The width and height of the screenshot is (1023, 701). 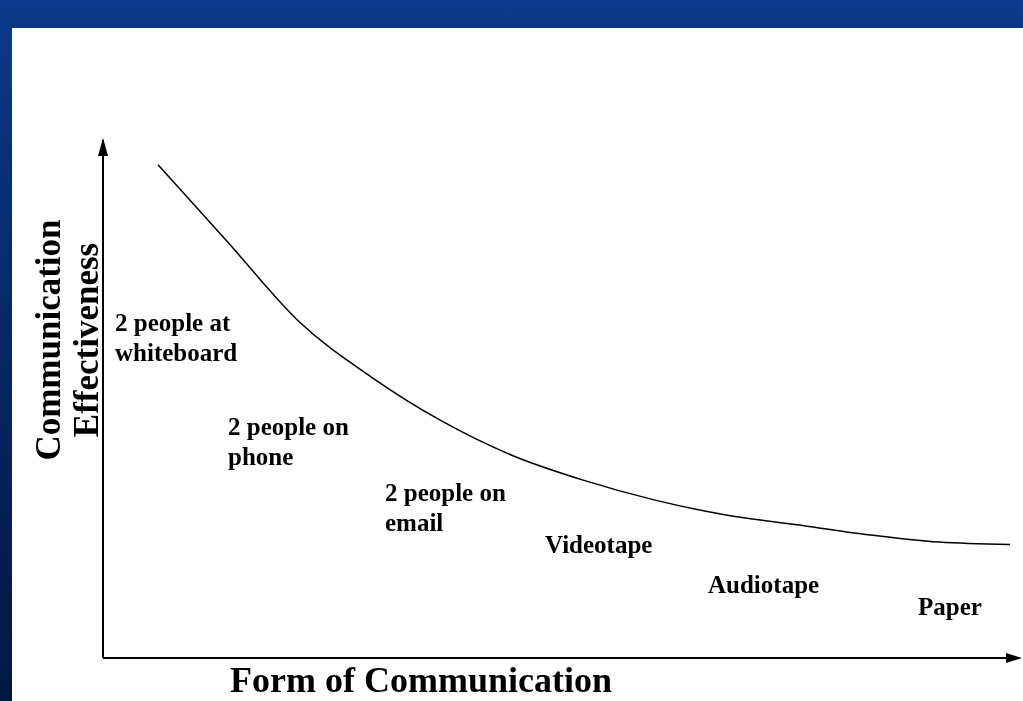 I want to click on annotation: Audiotape, so click(x=764, y=585).